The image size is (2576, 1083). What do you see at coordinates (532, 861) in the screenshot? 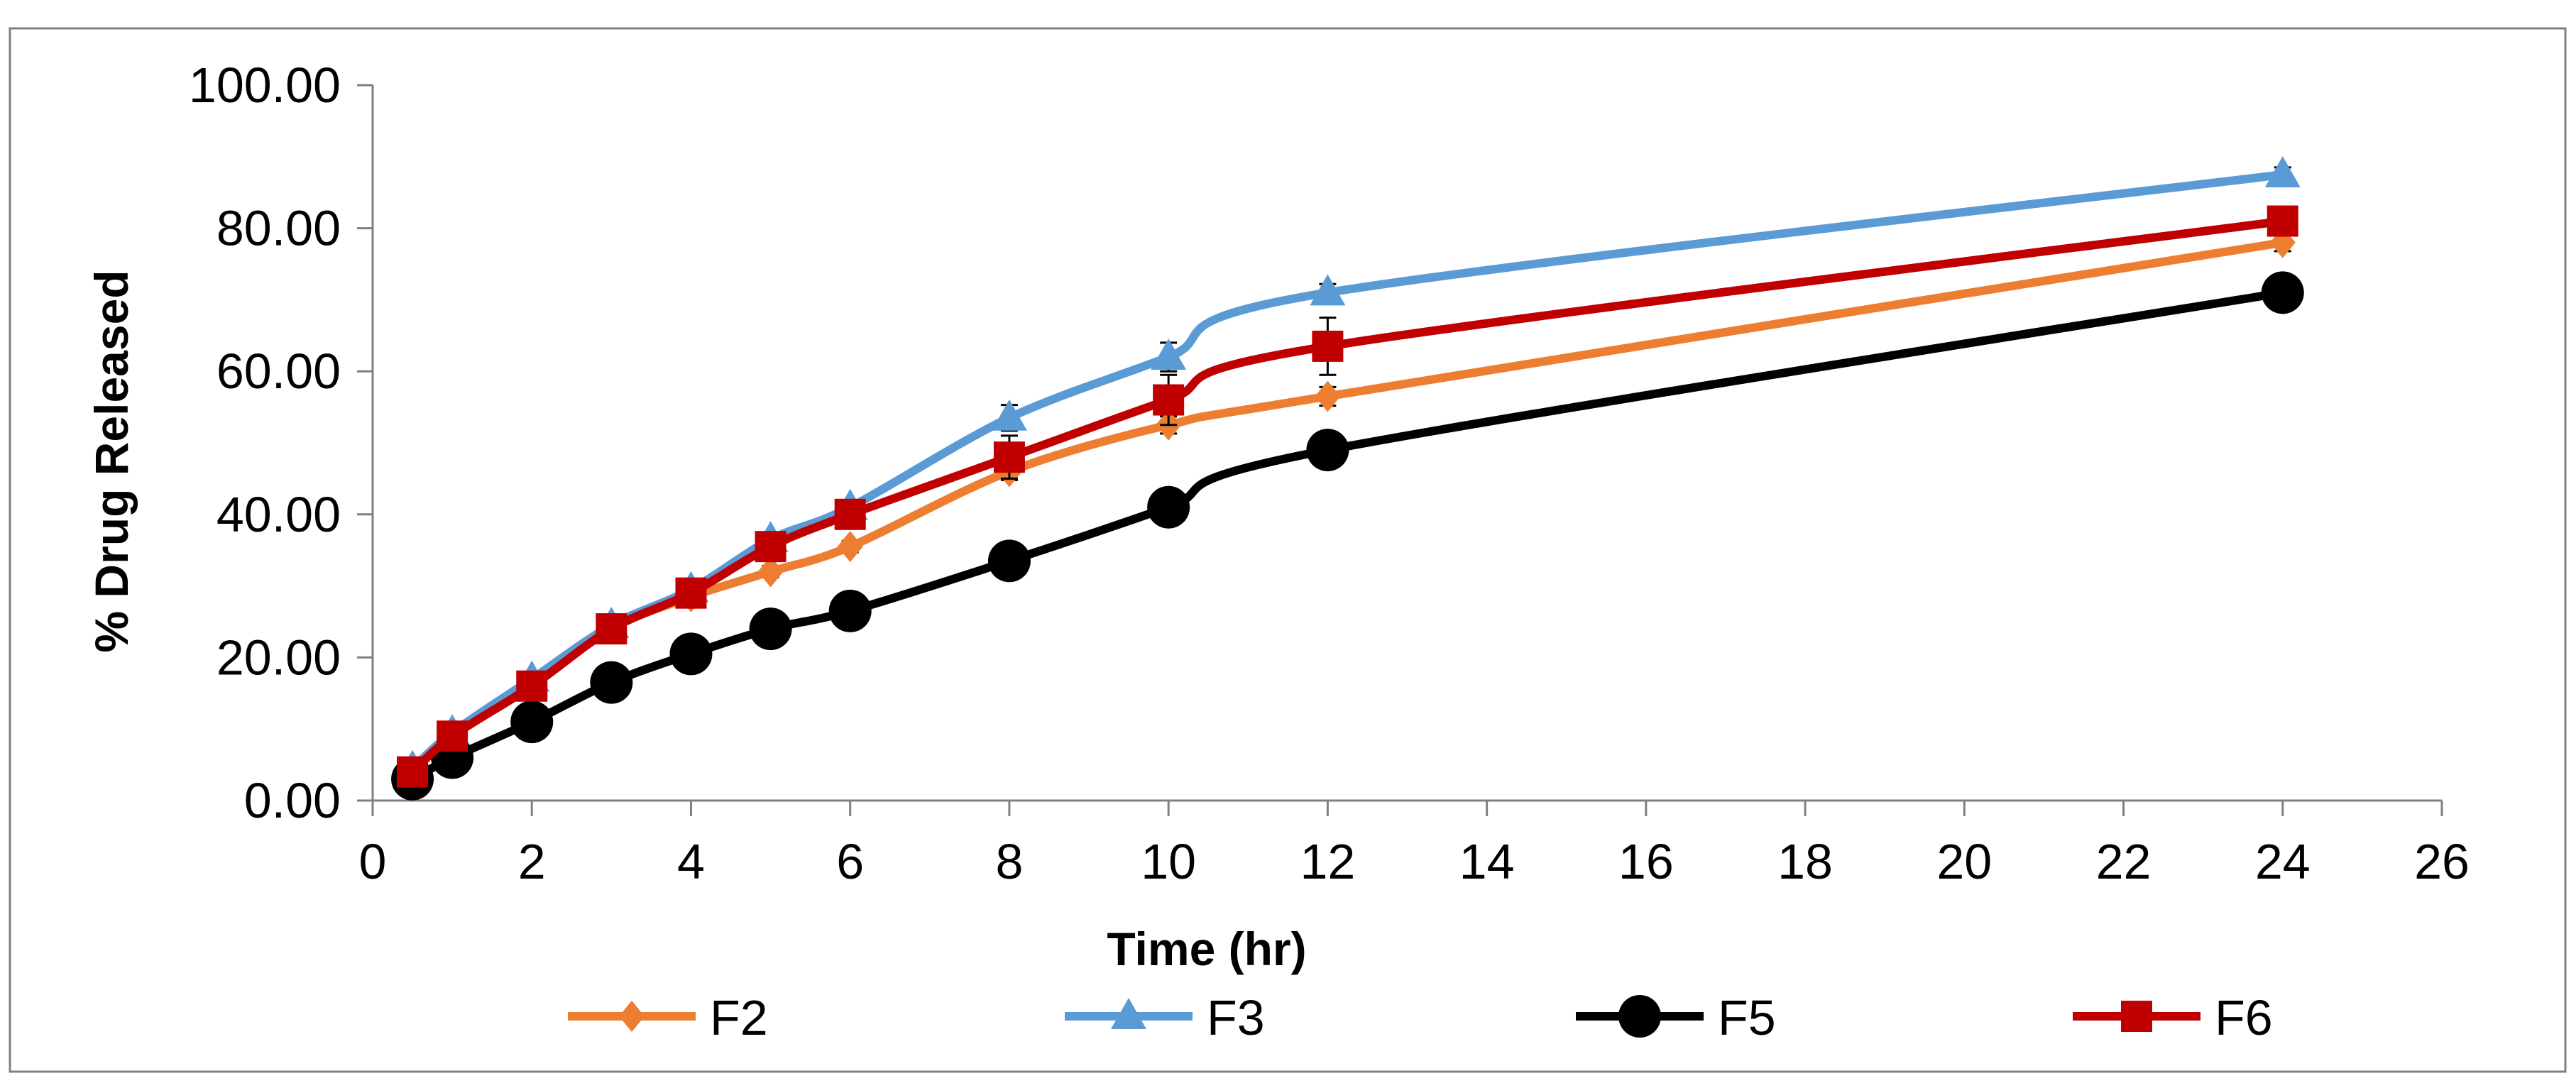
I see `x-tick-label: 2` at bounding box center [532, 861].